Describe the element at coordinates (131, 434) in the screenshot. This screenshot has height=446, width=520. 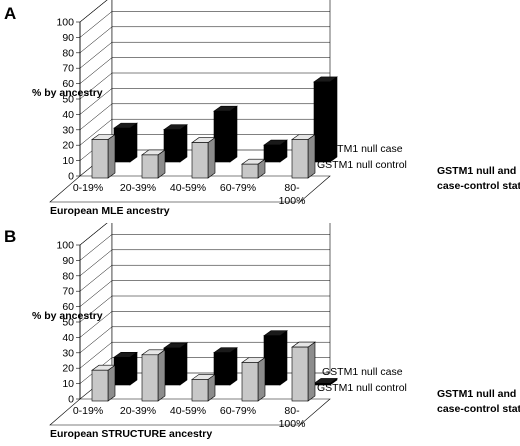
I see `x-axis-title: European STRUCTURE ancestry` at that location.